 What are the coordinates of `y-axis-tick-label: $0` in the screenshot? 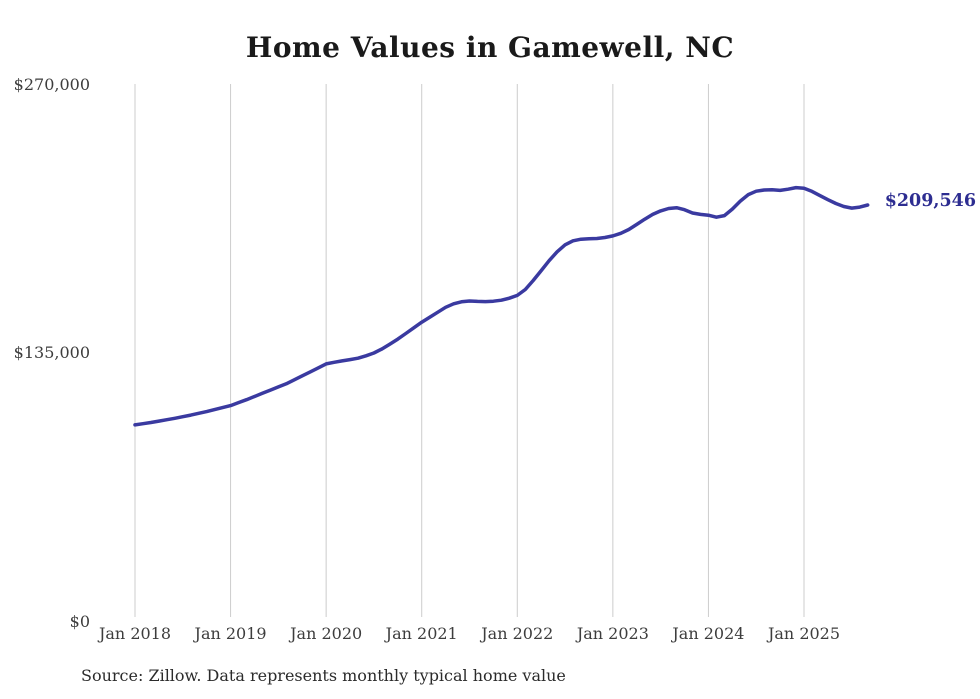 It's located at (79, 621).